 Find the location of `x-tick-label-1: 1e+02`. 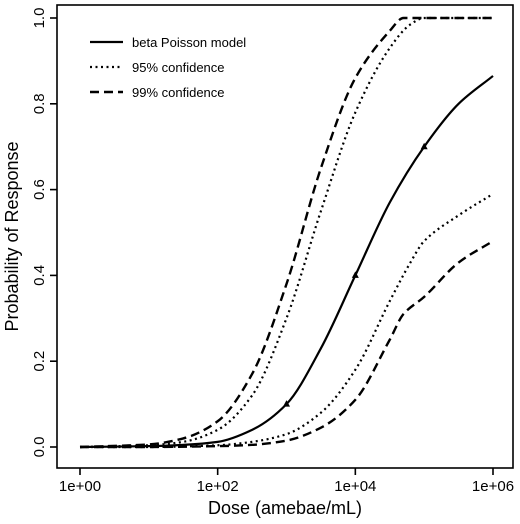

x-tick-label-1: 1e+02 is located at coordinates (218, 486).